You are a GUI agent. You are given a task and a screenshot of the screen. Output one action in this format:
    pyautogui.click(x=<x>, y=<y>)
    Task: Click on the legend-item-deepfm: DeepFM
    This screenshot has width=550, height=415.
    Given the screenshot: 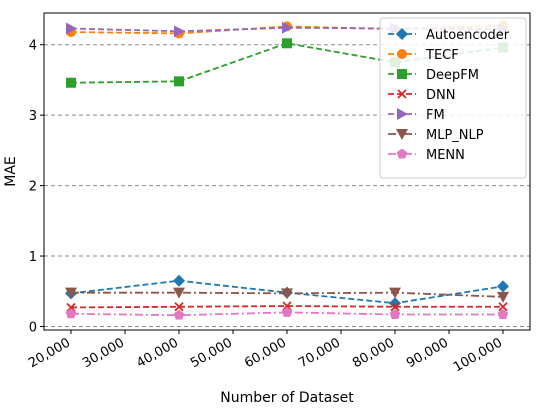 What is the action you would take?
    pyautogui.click(x=433, y=75)
    